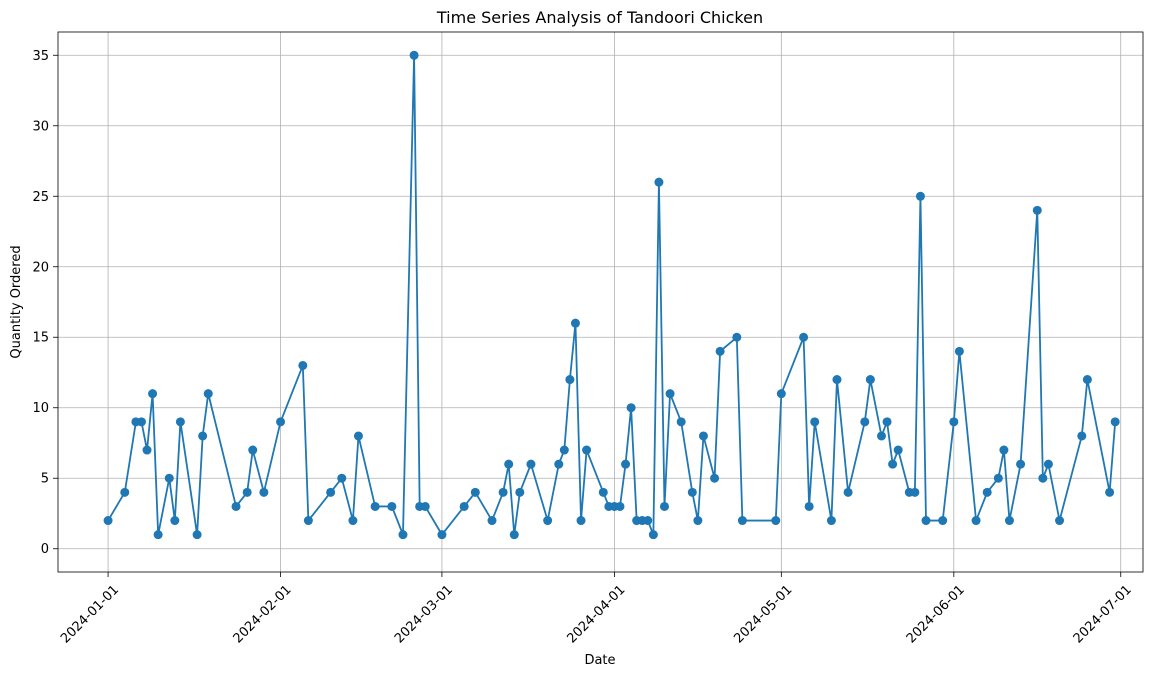 The width and height of the screenshot is (1151, 677). I want to click on x-axis-label: Date, so click(599, 660).